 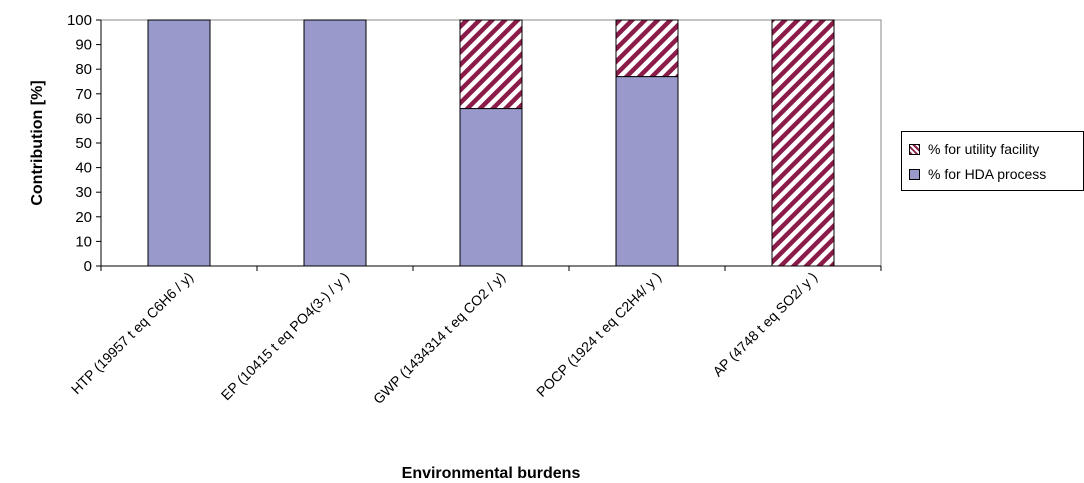 What do you see at coordinates (764, 324) in the screenshot?
I see `x-tick-label: AP (4748 t eq SO2/ y )` at bounding box center [764, 324].